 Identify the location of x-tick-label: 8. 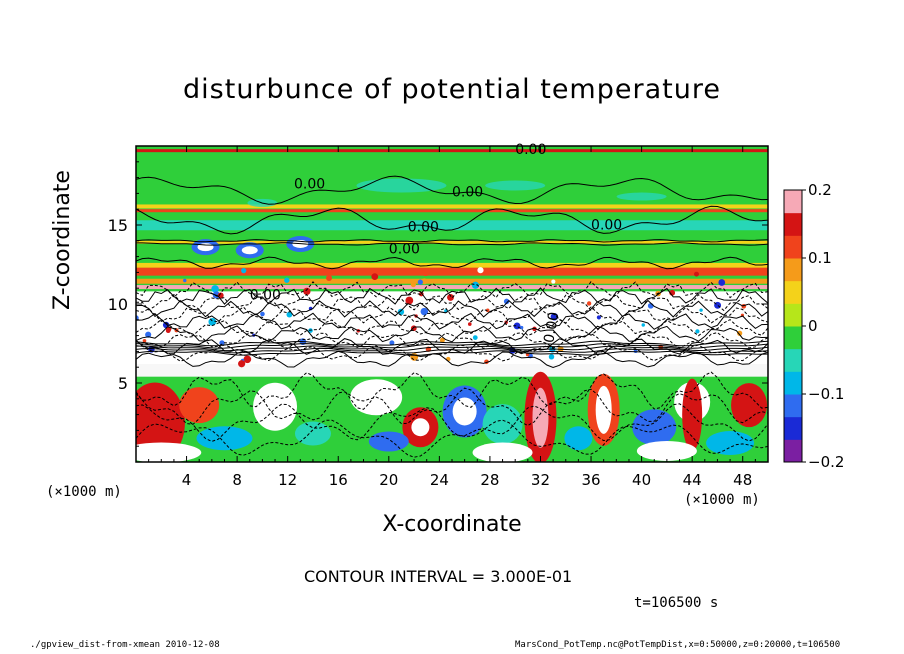
(237, 480).